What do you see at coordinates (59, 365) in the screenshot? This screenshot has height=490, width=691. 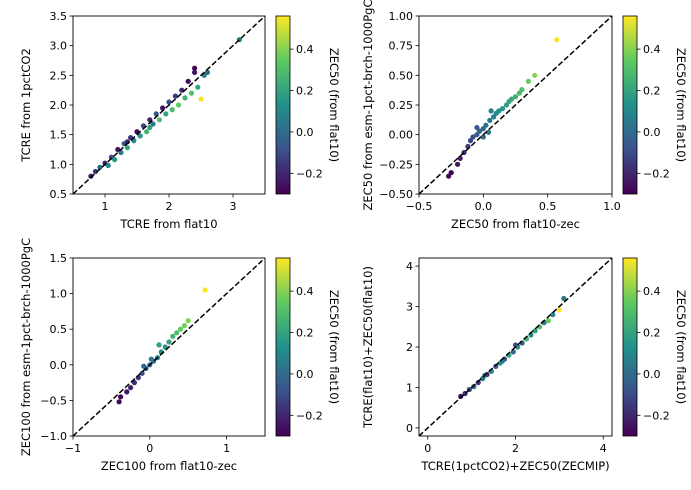 I see `y-tick-label: 0.0` at bounding box center [59, 365].